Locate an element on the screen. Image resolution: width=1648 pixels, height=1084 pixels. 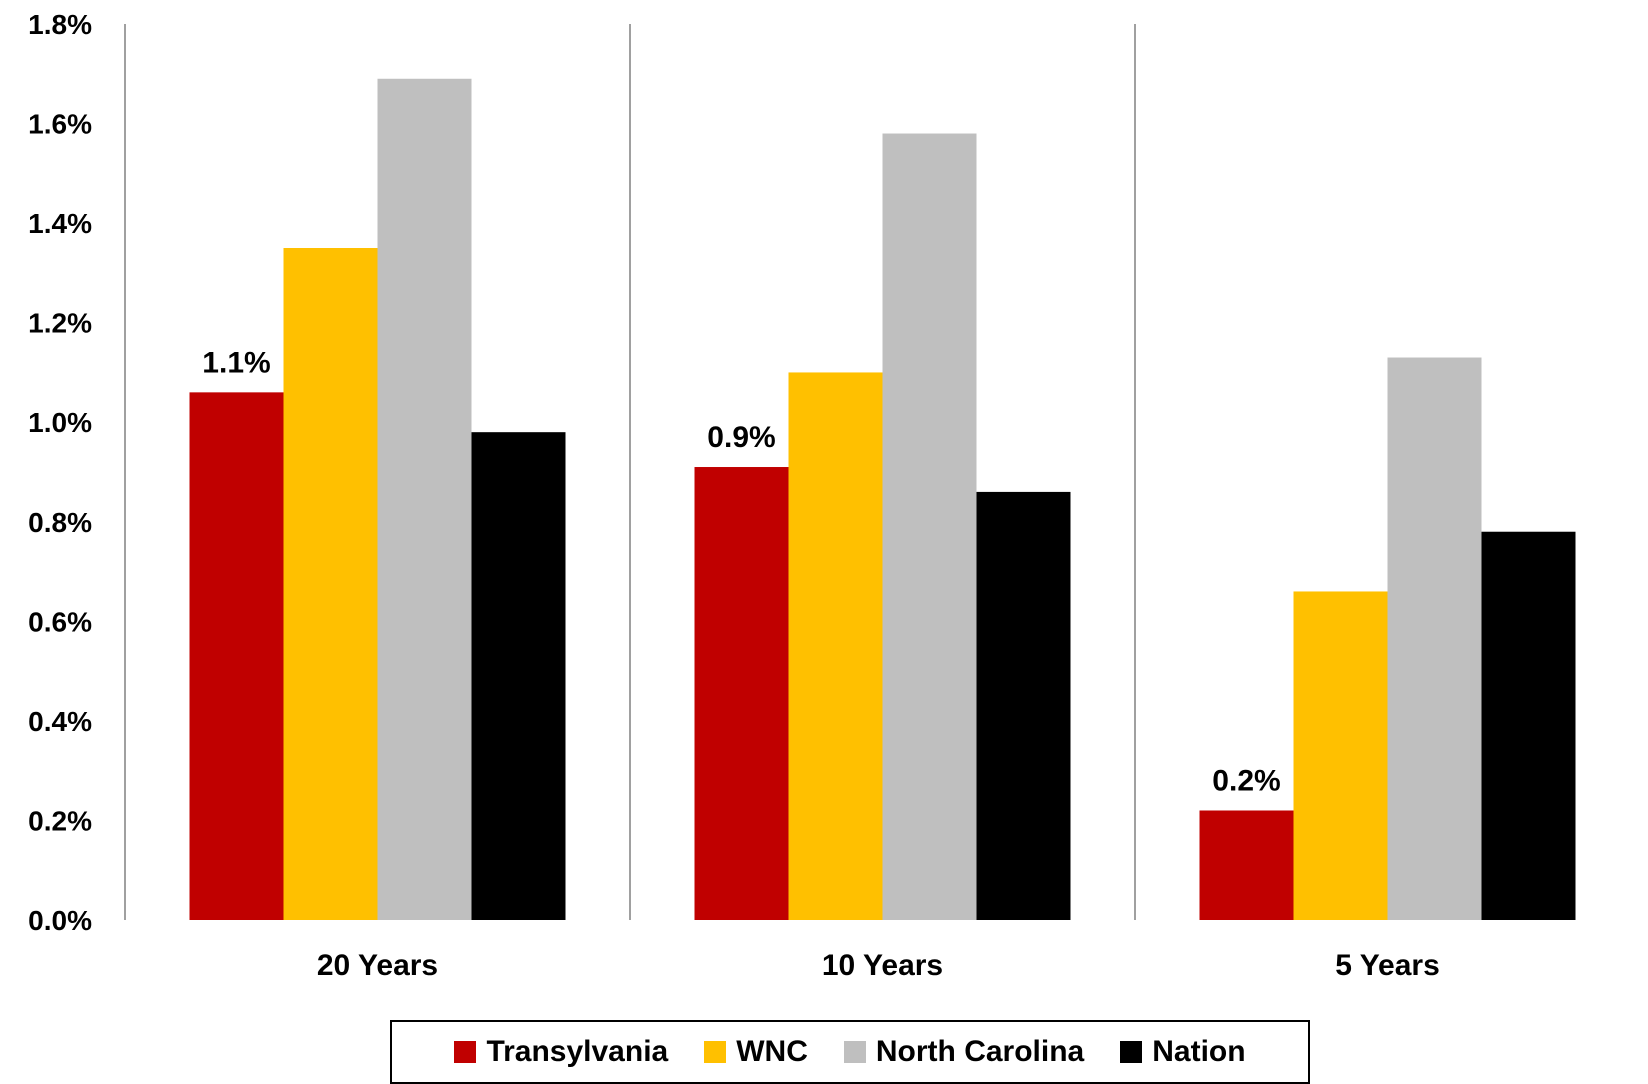
data-label: 0.2% is located at coordinates (1246, 780).